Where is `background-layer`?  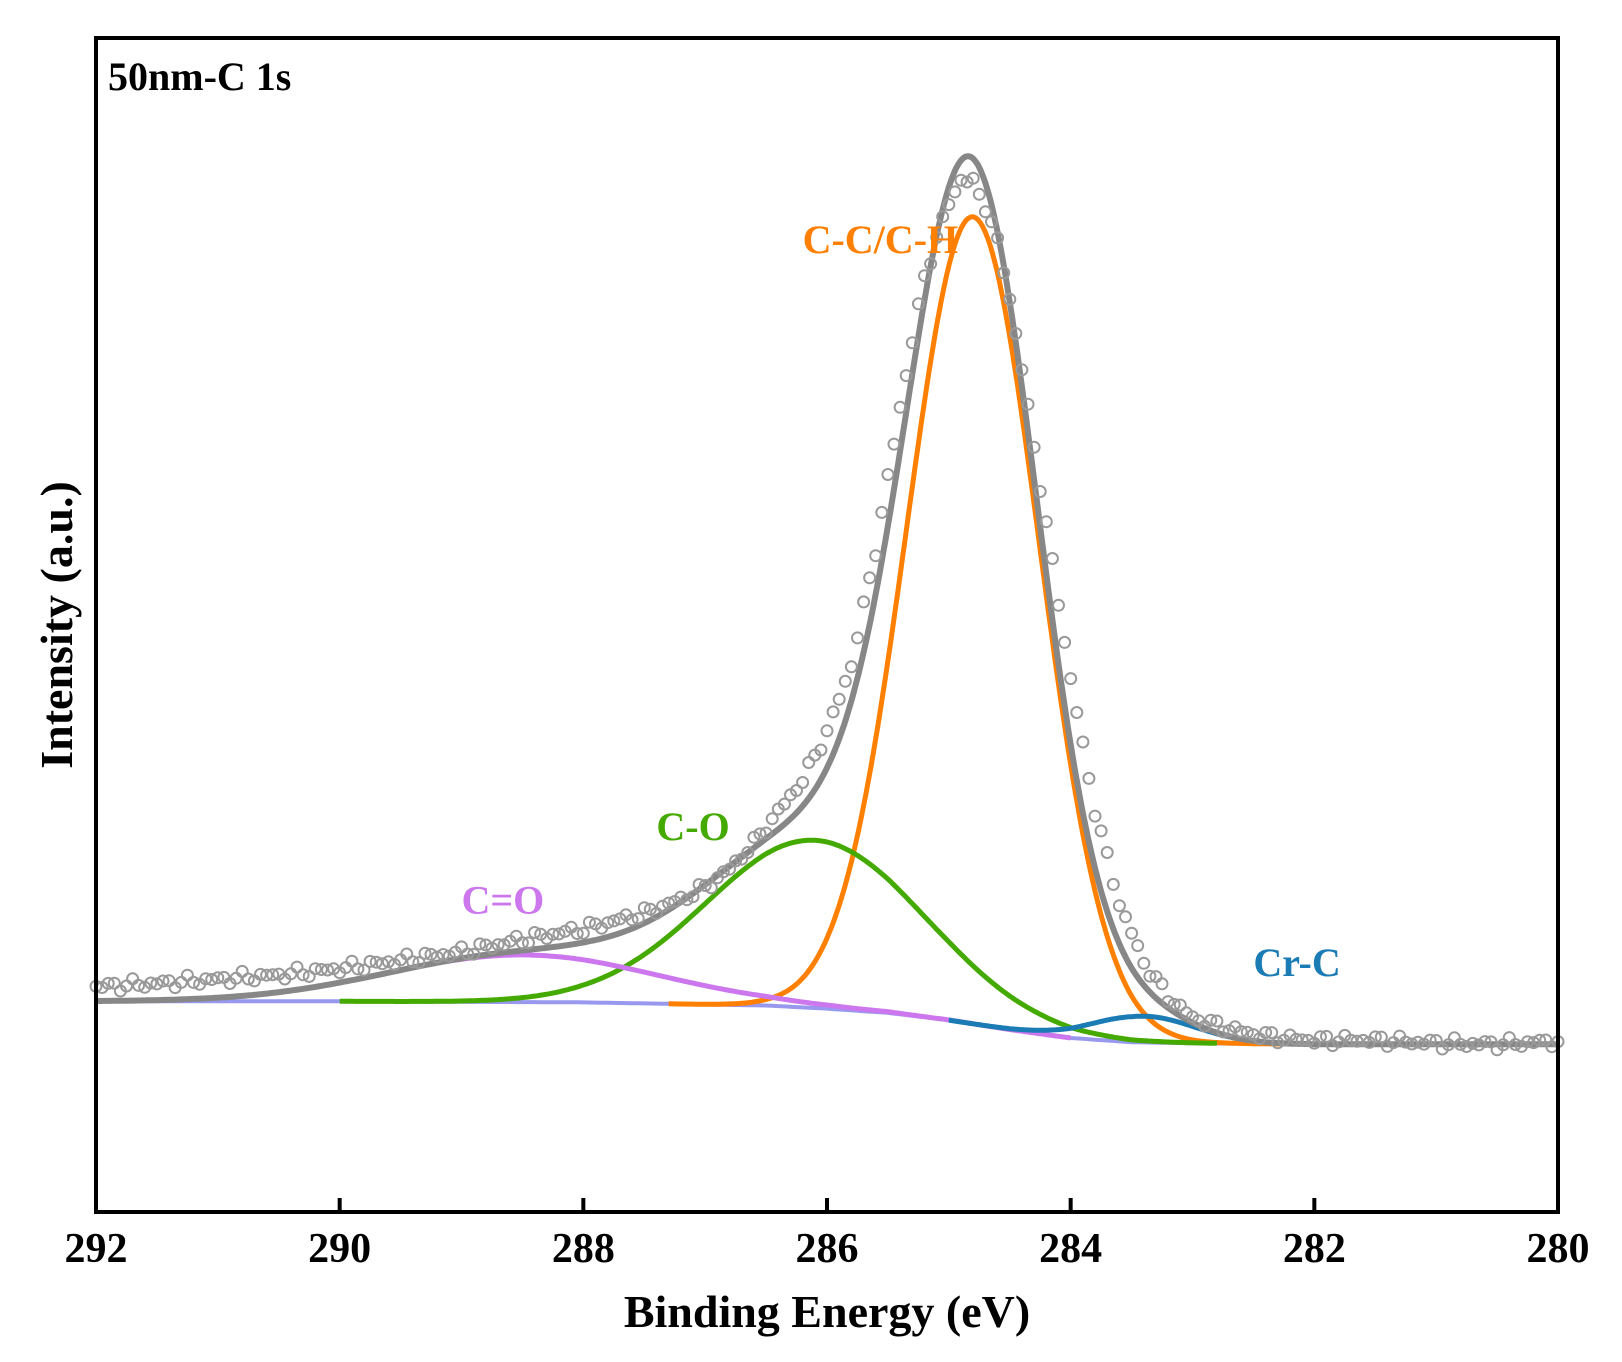
background-layer is located at coordinates (827, 1023).